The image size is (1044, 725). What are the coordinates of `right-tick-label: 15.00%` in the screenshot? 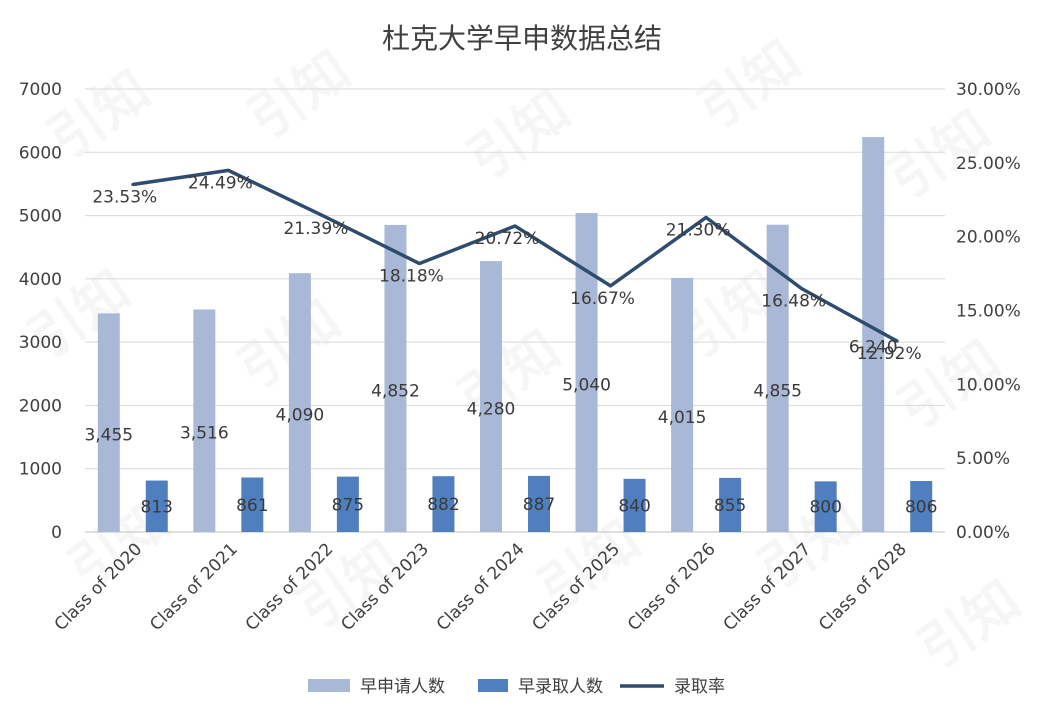 It's located at (988, 312).